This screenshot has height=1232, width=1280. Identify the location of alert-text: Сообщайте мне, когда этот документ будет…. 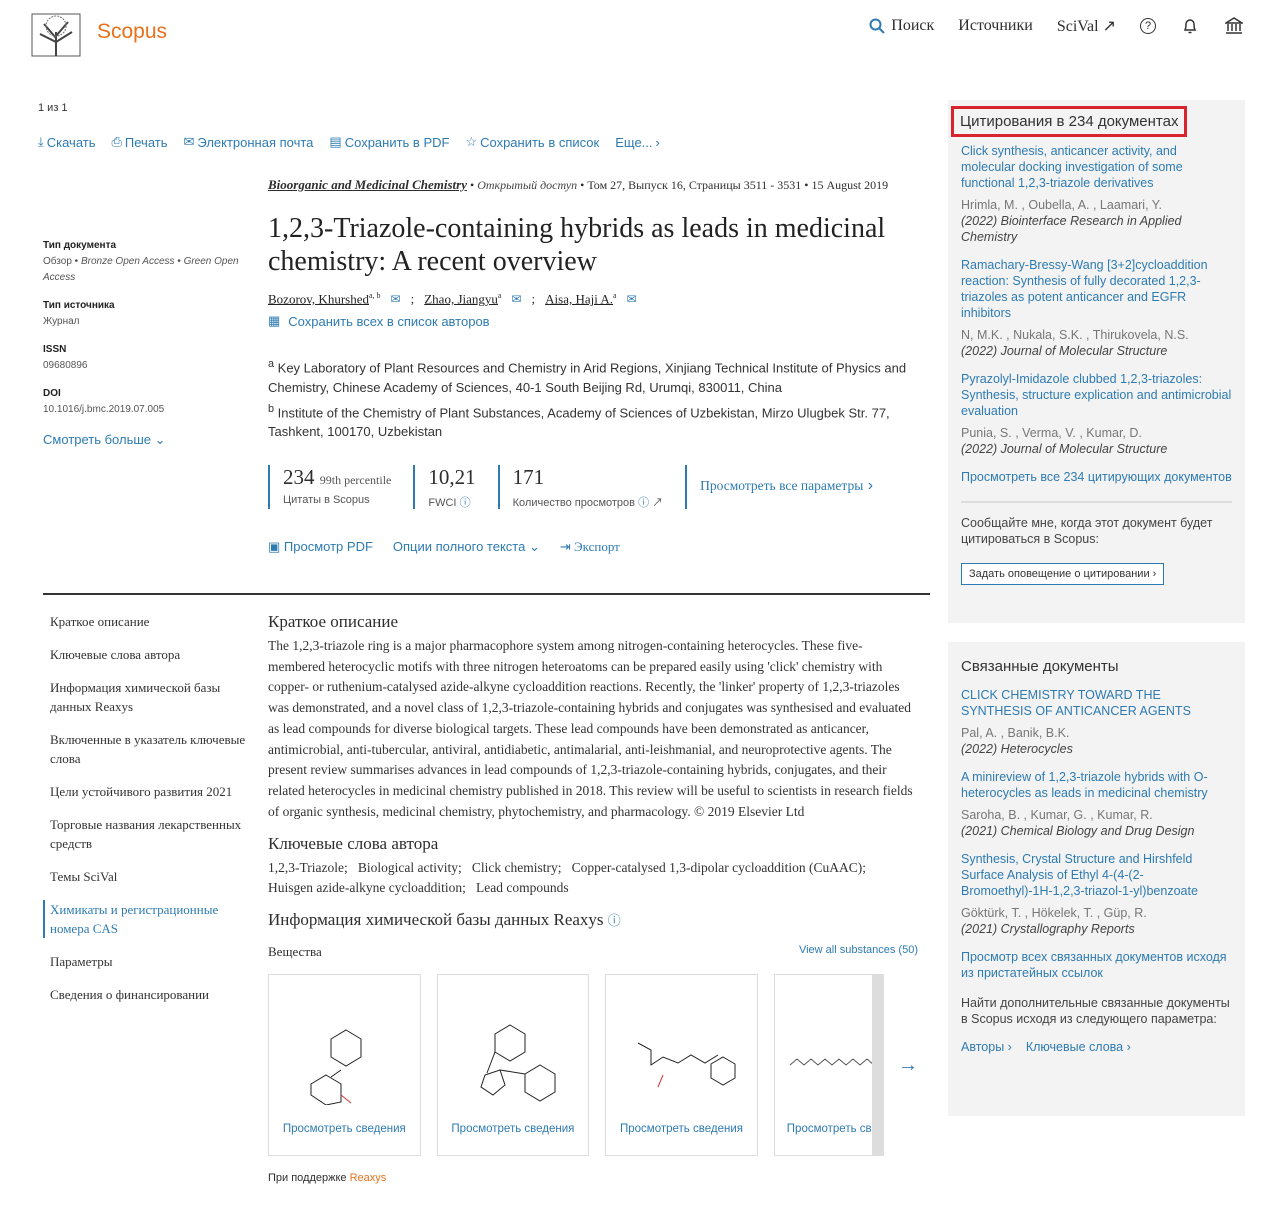
(1087, 531).